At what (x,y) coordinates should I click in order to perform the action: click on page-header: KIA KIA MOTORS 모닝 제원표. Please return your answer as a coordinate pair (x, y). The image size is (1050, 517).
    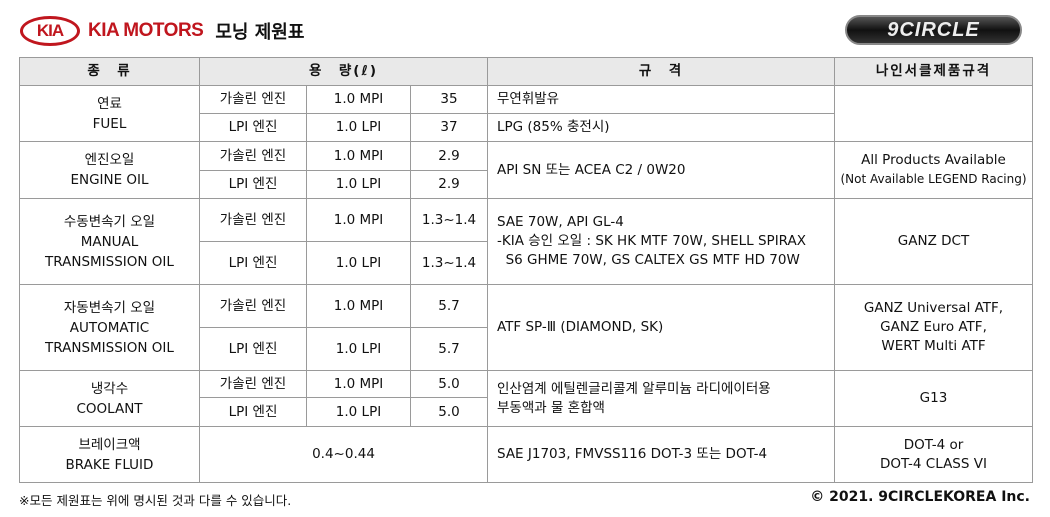
    Looking at the image, I should click on (162, 31).